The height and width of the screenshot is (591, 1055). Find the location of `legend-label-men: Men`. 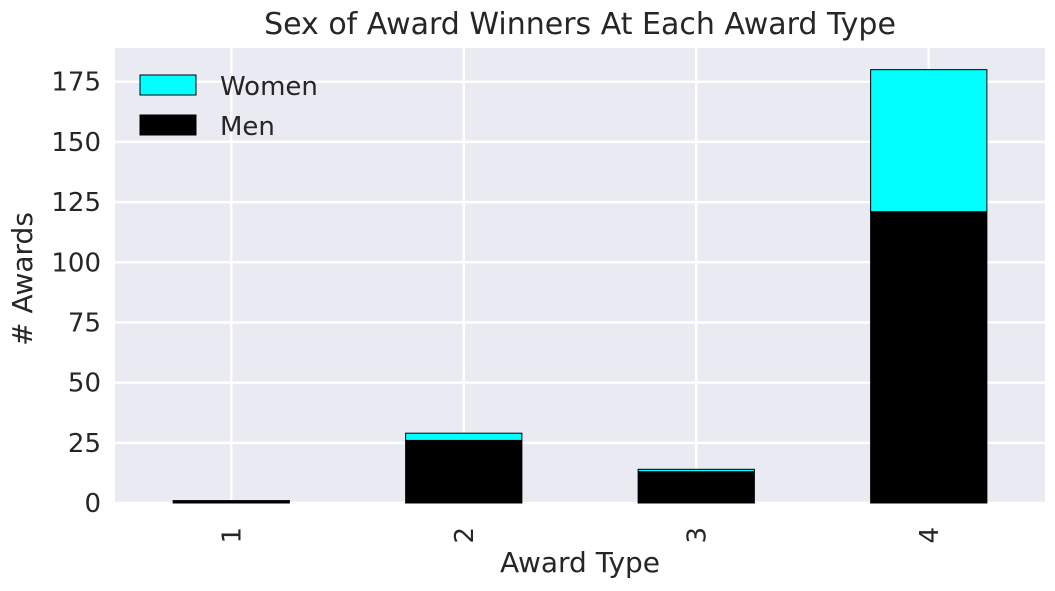

legend-label-men: Men is located at coordinates (247, 127).